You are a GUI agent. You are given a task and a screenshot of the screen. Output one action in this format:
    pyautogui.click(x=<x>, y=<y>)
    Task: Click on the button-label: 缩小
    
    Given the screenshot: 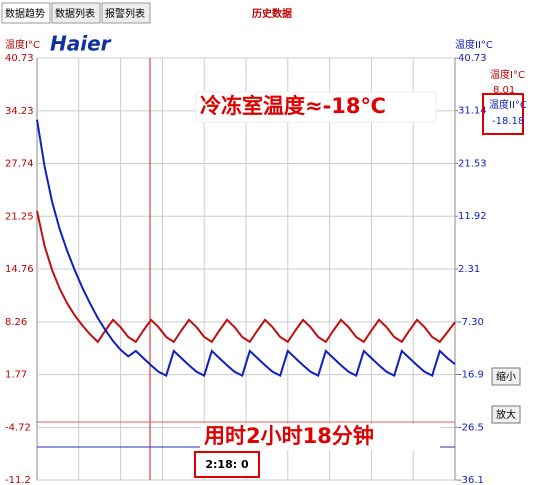 What is the action you would take?
    pyautogui.click(x=506, y=376)
    